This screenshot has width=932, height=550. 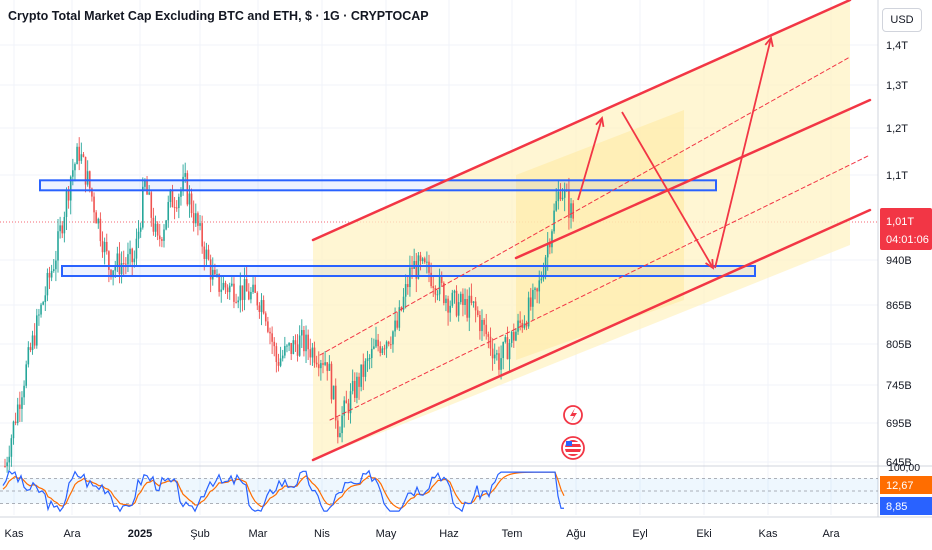 What do you see at coordinates (906, 506) in the screenshot?
I see `osc-k-tag` at bounding box center [906, 506].